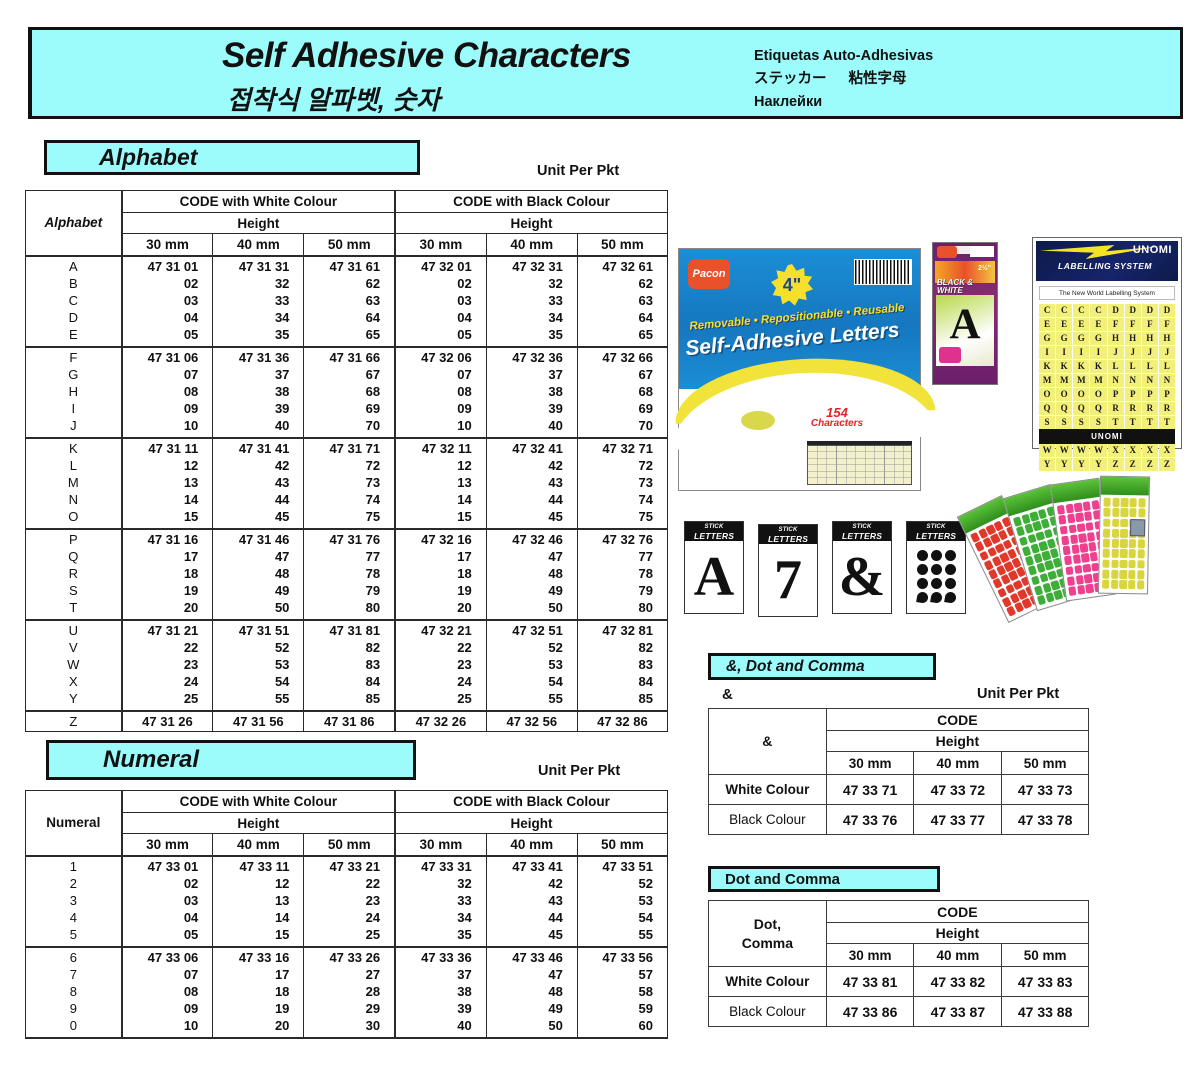  I want to click on code-line: 47 31 61, so click(355, 266).